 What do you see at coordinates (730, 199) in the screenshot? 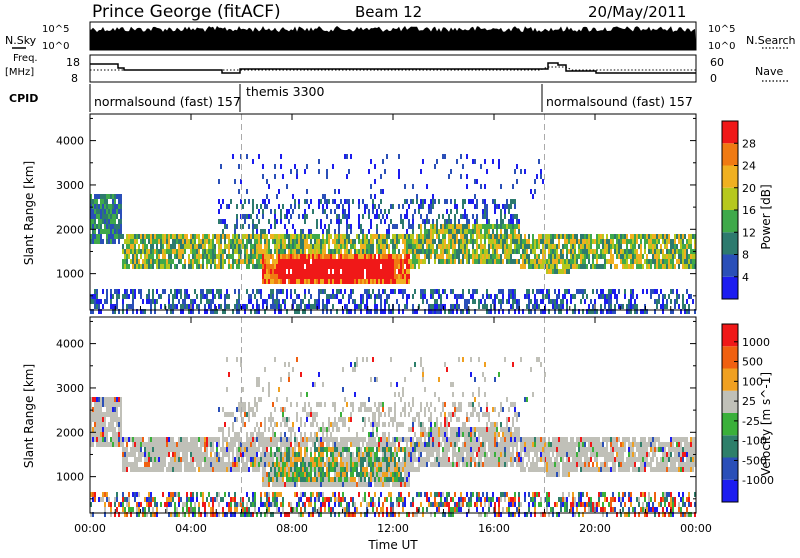
I see `colorbar-swatch` at bounding box center [730, 199].